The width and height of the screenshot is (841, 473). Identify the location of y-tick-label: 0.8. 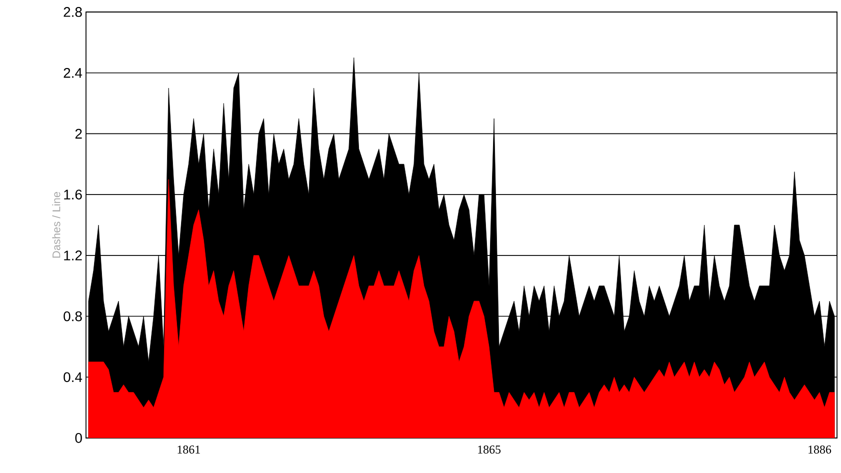
(73, 316).